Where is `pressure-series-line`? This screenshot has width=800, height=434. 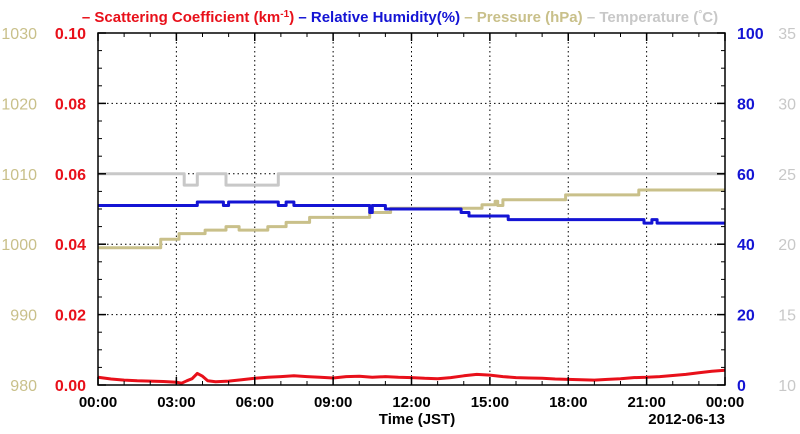 pressure-series-line is located at coordinates (411, 219).